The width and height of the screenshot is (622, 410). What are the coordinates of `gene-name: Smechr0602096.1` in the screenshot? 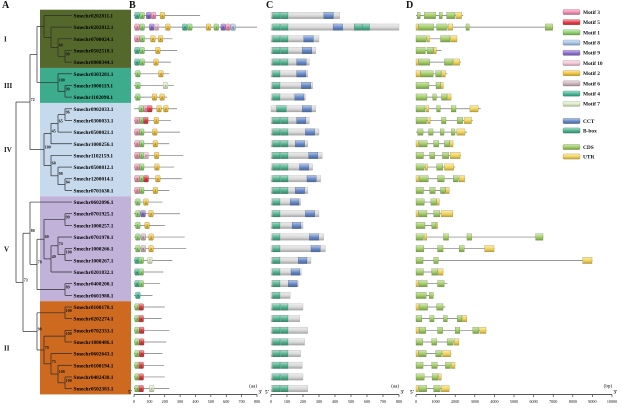 It's located at (94, 203).